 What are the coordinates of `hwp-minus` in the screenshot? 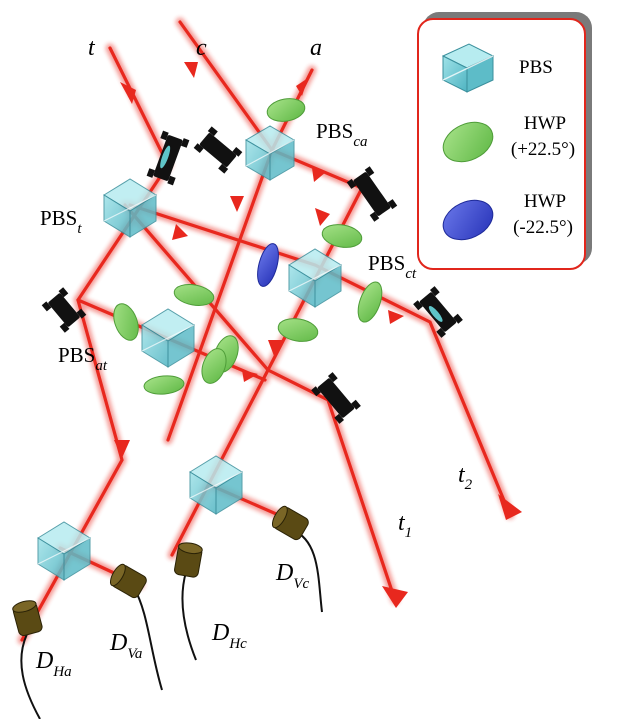 It's located at (268, 265).